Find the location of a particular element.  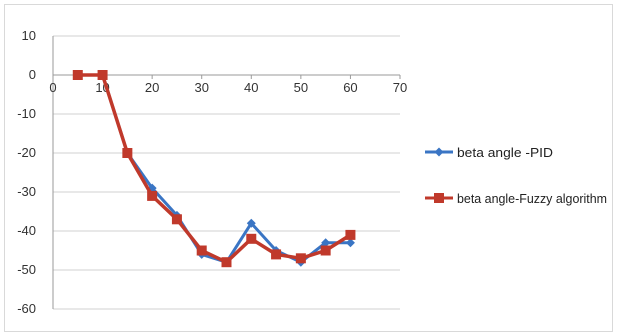

legend-label: beta angle-Fuzzy algorithm is located at coordinates (532, 198).